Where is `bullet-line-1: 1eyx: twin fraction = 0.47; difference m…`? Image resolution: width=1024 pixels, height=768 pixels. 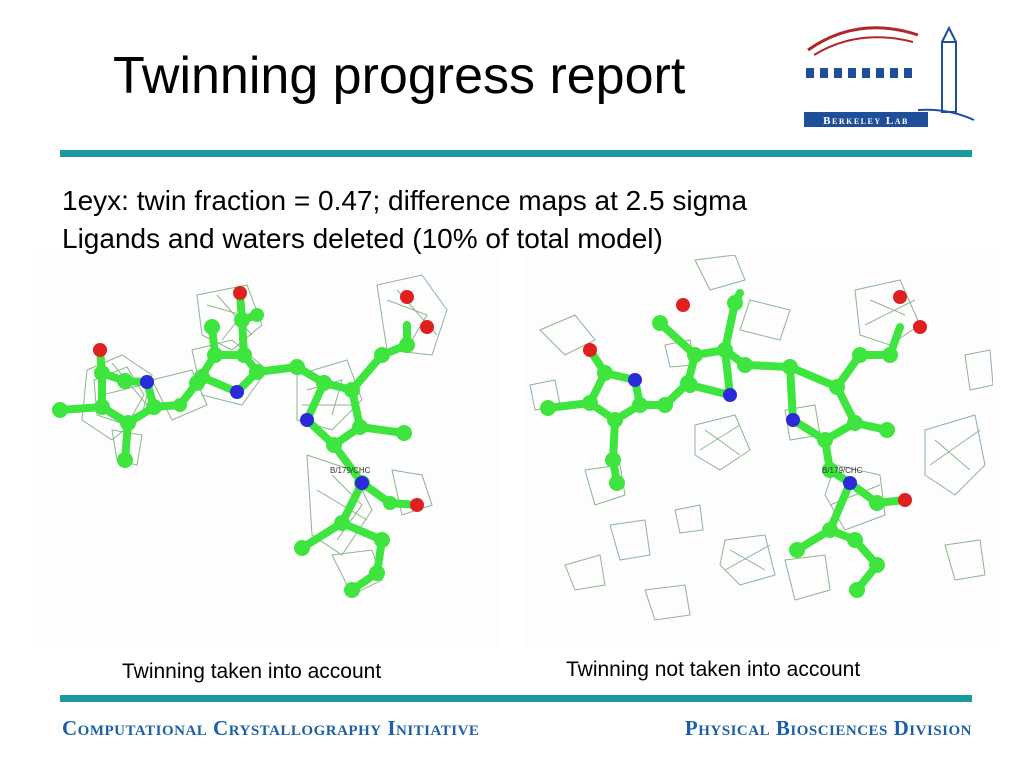 bullet-line-1: 1eyx: twin fraction = 0.47; difference m… is located at coordinates (405, 200).